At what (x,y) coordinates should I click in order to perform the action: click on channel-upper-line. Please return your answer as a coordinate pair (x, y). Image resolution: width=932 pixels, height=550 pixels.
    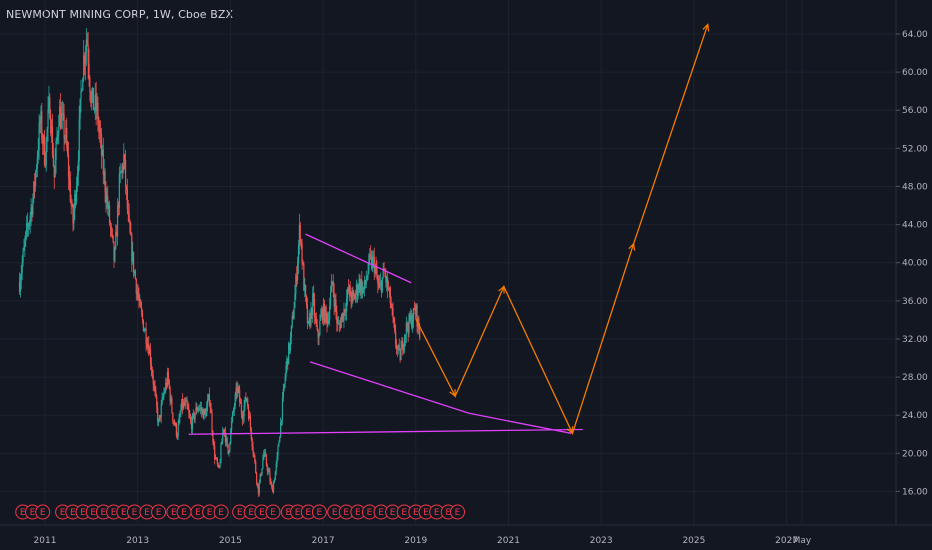
    Looking at the image, I should click on (358, 258).